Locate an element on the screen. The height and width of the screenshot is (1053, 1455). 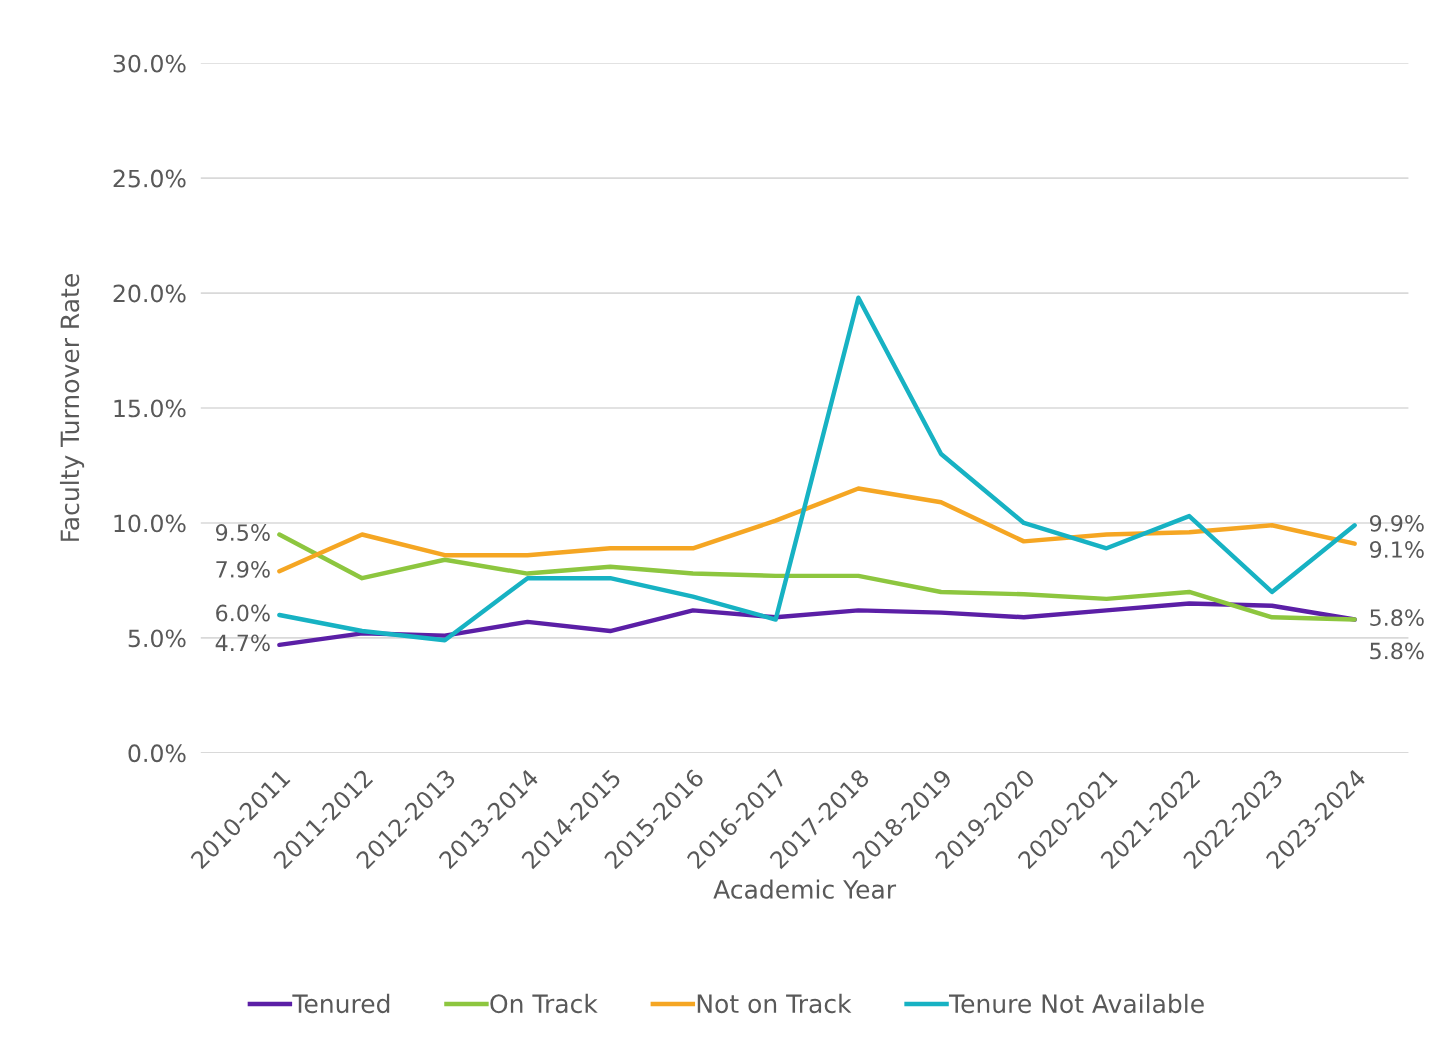
y-tick-label: 15.0% is located at coordinates (150, 408).